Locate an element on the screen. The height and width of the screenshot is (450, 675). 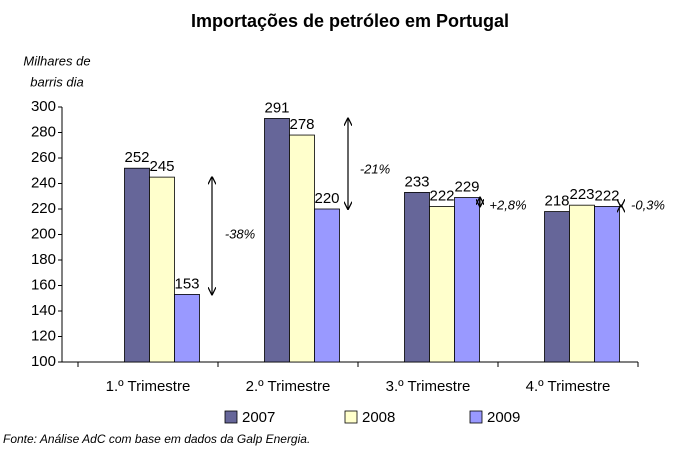
x-tick-label: 4.º Trimestre is located at coordinates (568, 386).